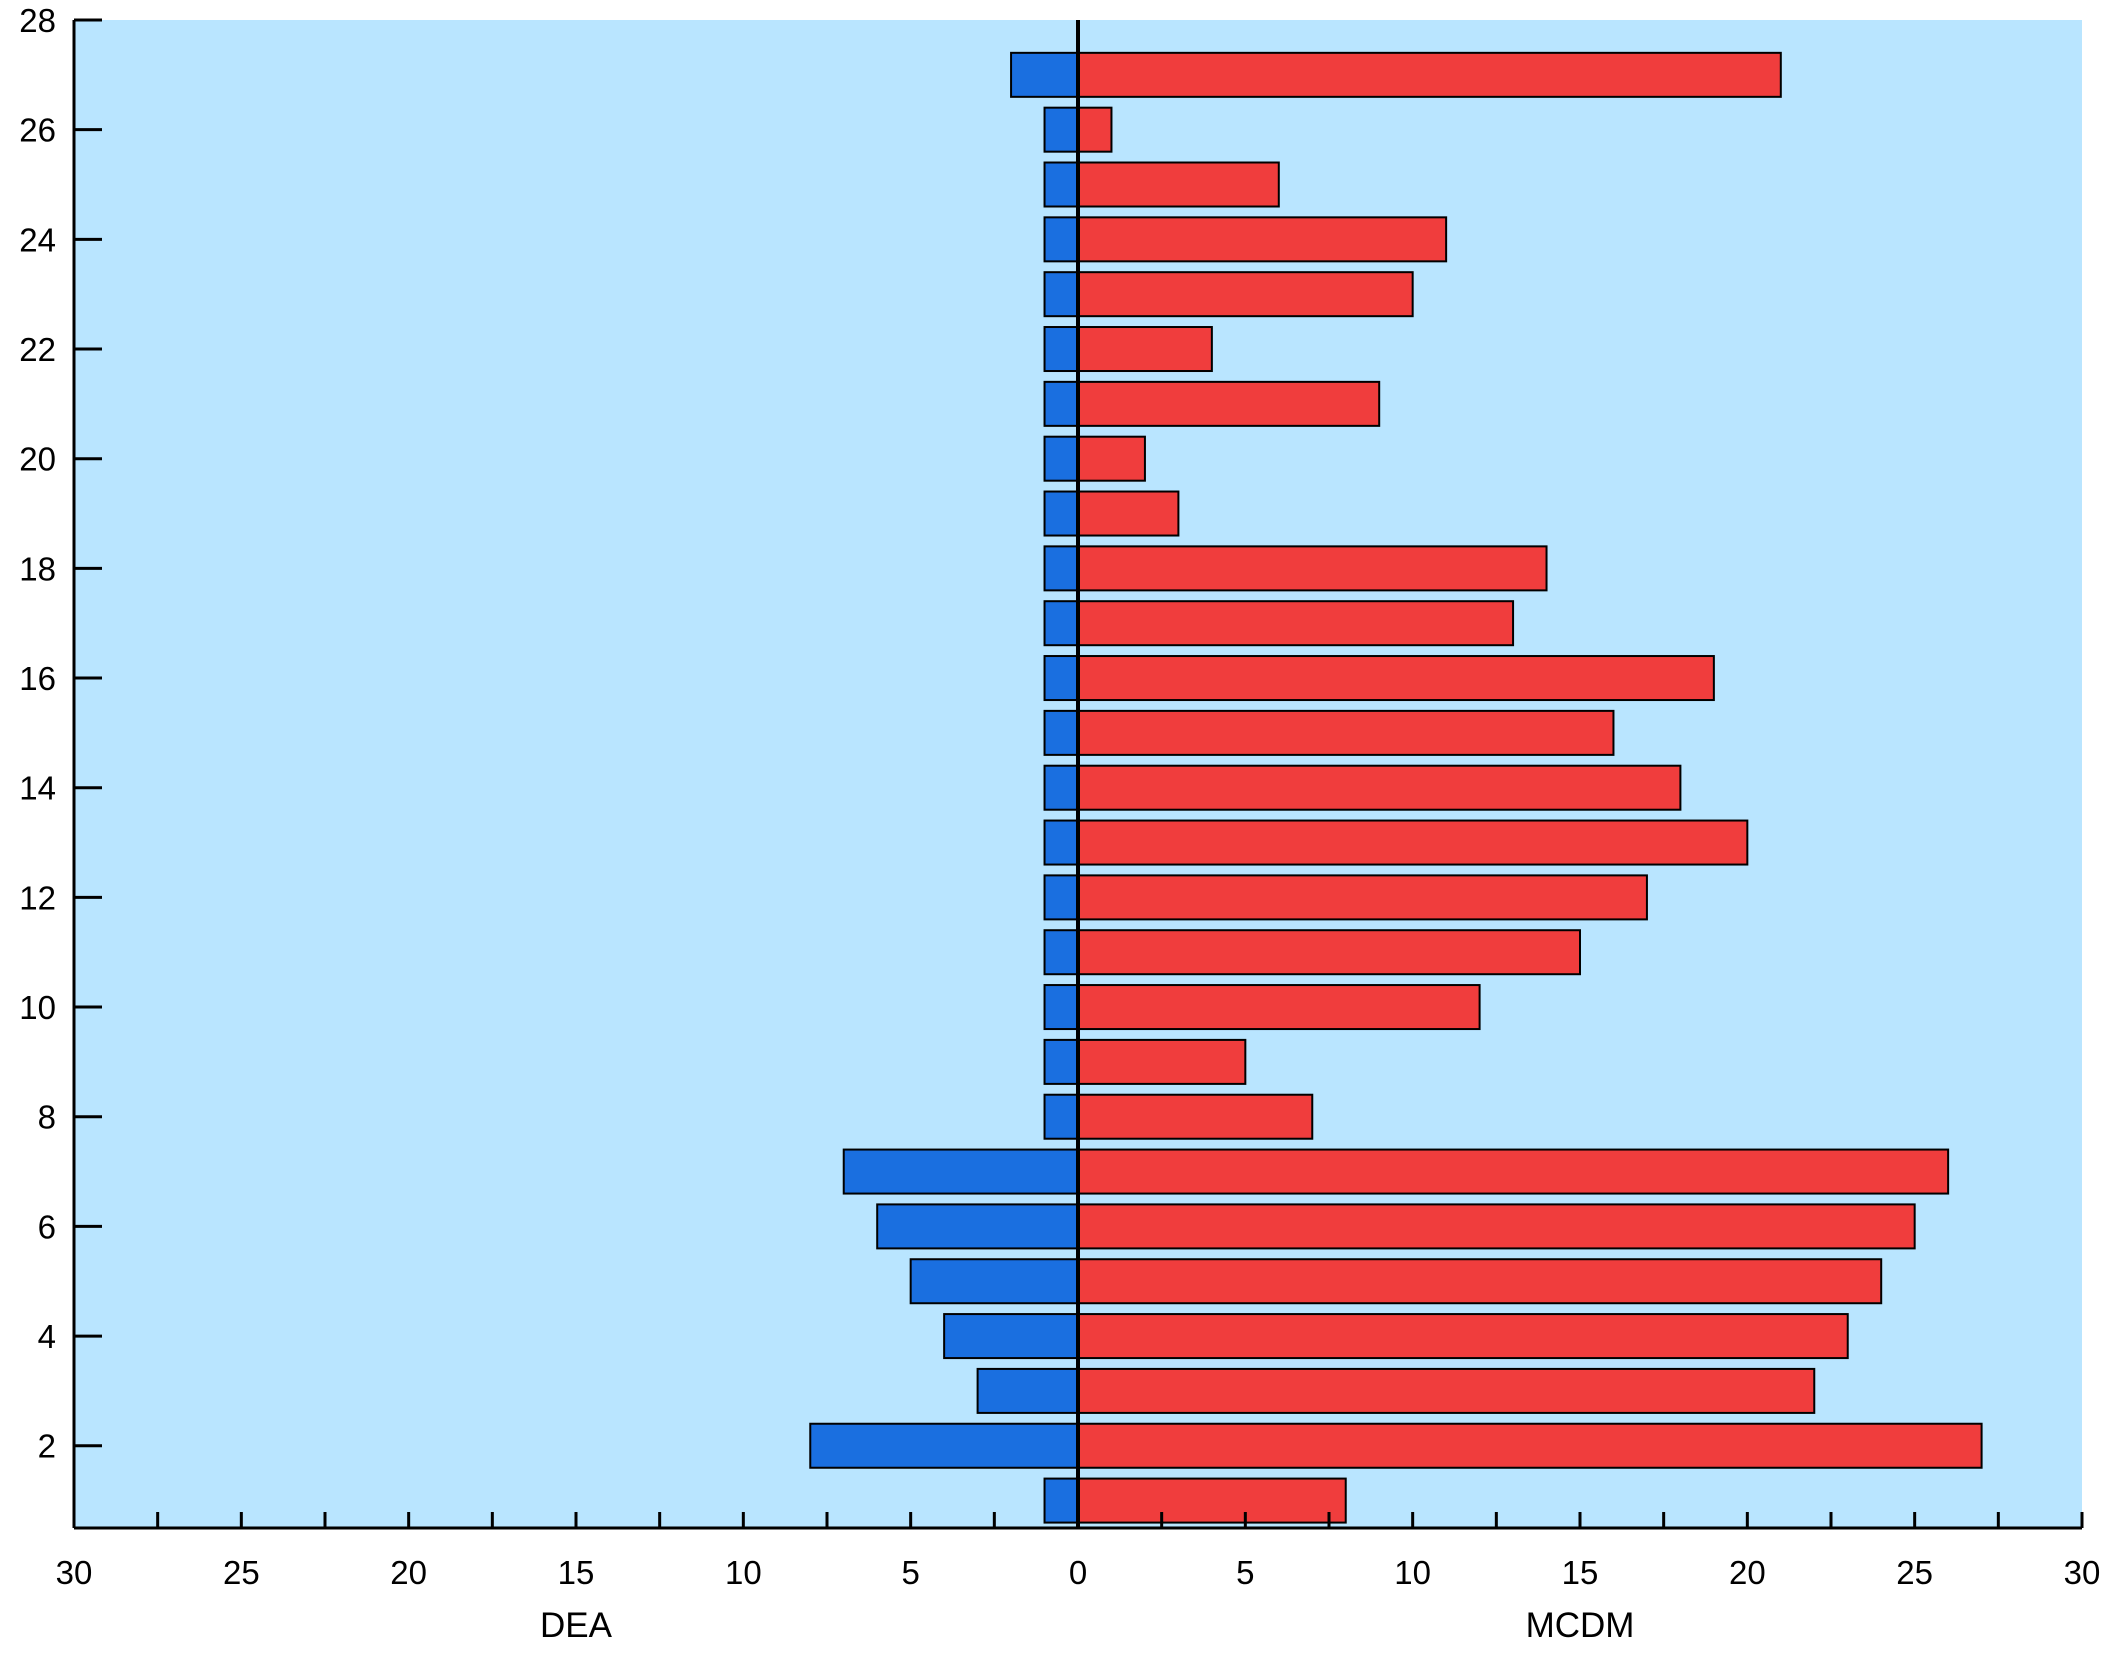  What do you see at coordinates (37, 788) in the screenshot?
I see `y-tick-label-14: 14` at bounding box center [37, 788].